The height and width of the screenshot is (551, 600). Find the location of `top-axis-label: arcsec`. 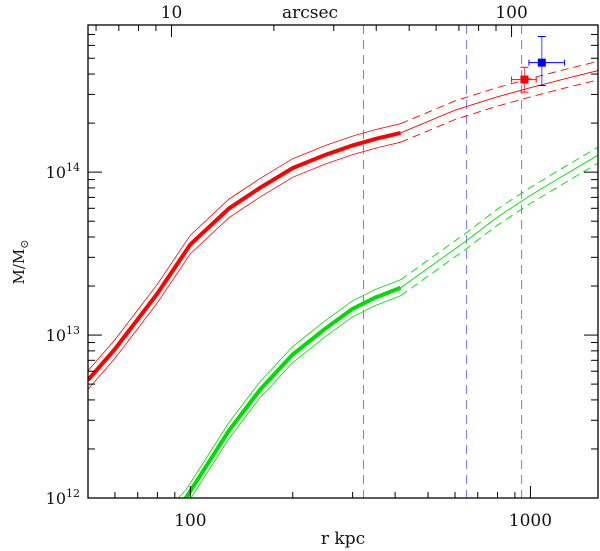

top-axis-label: arcsec is located at coordinates (310, 13).